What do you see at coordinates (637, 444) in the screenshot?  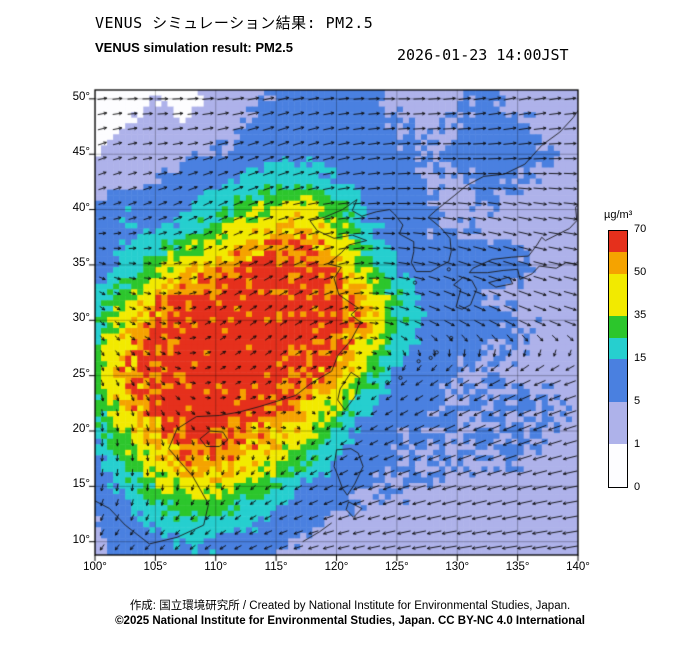 I see `colorbar-tick-label: 1` at bounding box center [637, 444].